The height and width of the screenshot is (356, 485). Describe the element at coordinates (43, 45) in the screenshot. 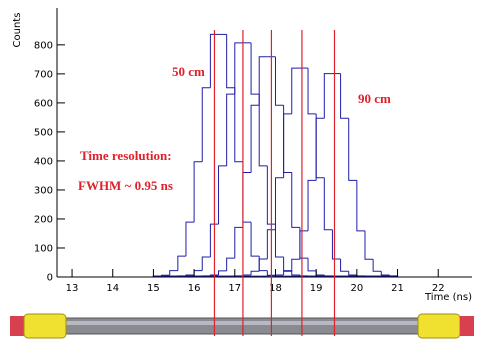

I see `y-tick-label: 800` at that location.